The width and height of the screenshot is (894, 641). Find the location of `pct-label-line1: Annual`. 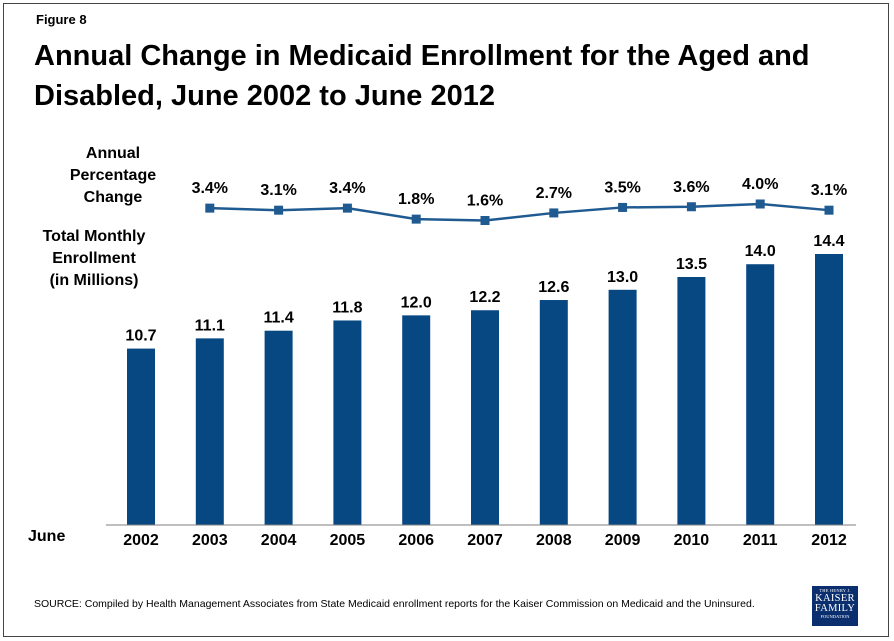

pct-label-line1: Annual is located at coordinates (113, 153).